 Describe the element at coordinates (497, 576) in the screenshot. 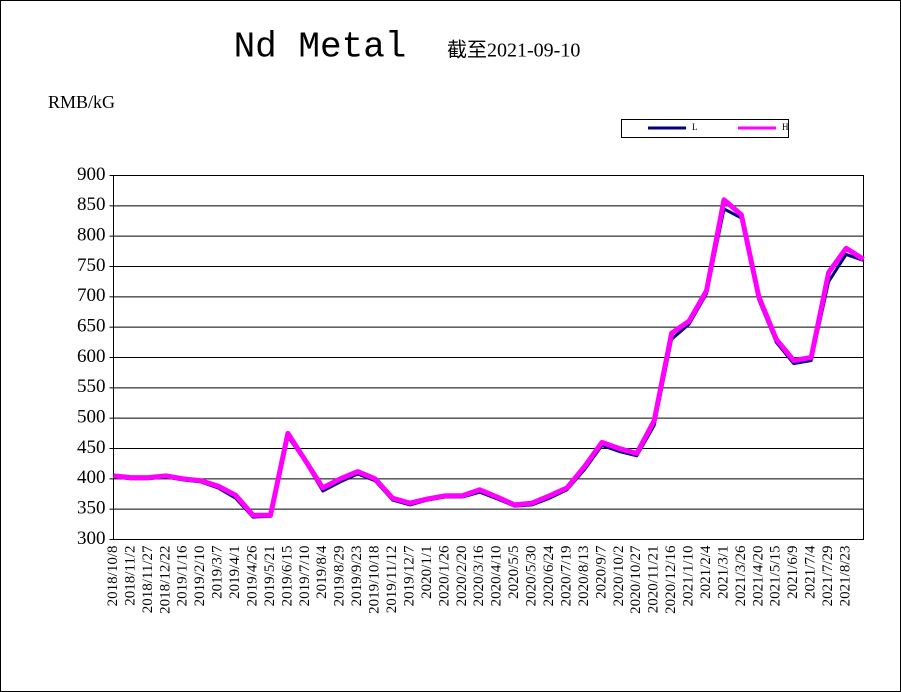

I see `x-tick-label: 2020/4/10` at that location.